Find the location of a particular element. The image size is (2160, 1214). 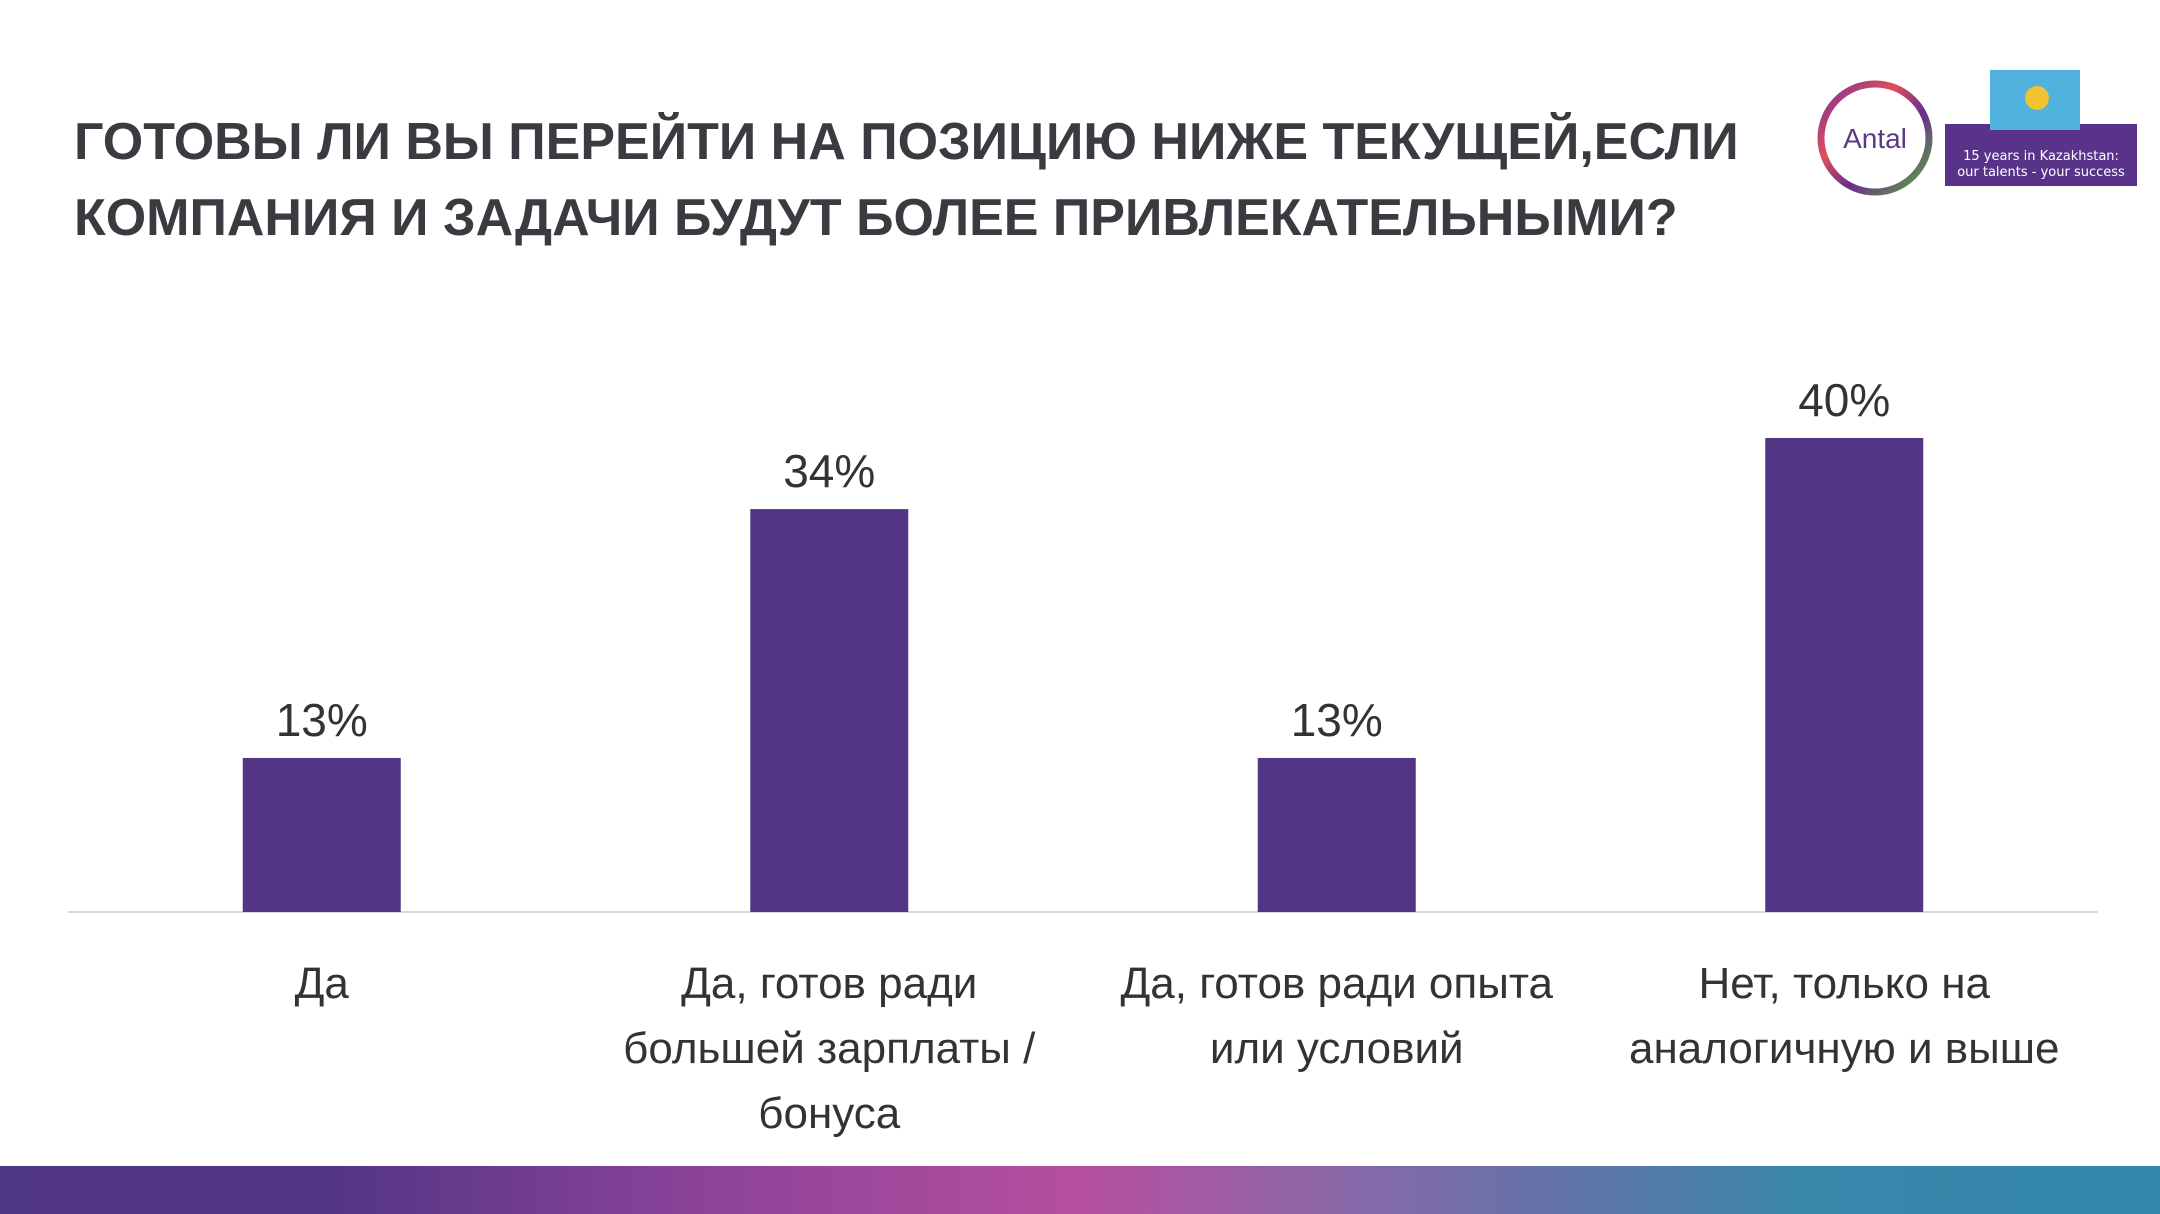

category-label: бонуса is located at coordinates (829, 1113).